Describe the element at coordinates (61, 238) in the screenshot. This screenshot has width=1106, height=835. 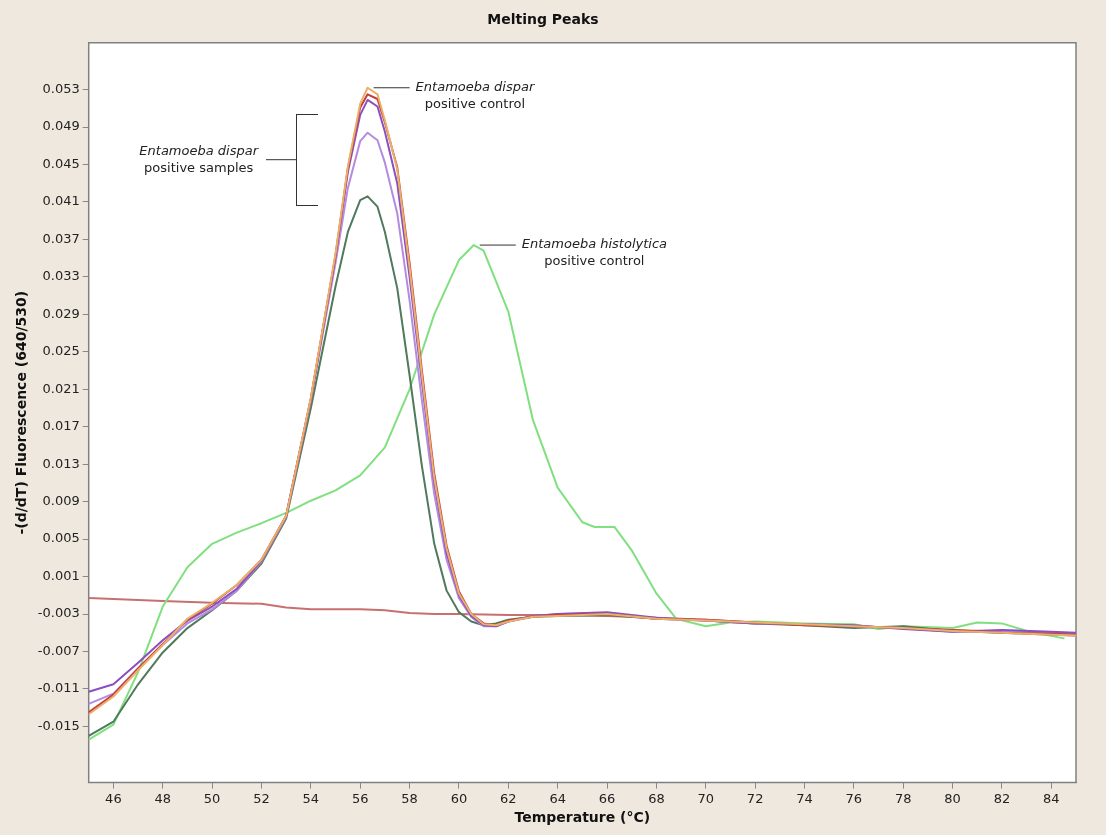
I see `y-tick-label: 0.037` at that location.